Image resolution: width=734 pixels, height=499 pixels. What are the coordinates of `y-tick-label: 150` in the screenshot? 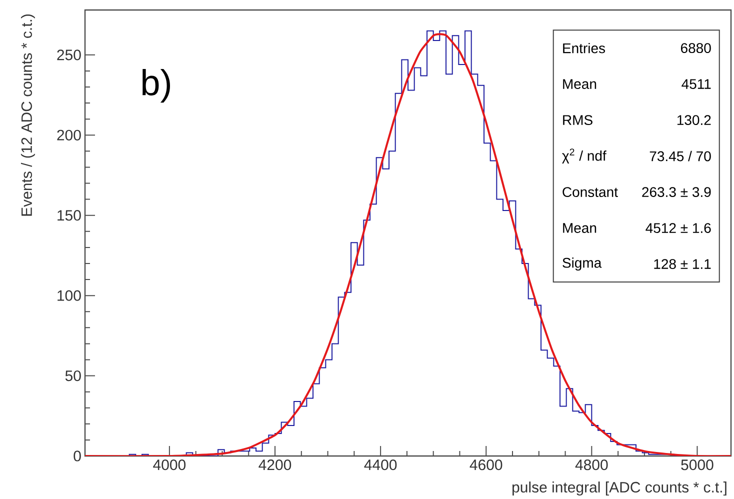 It's located at (69, 215).